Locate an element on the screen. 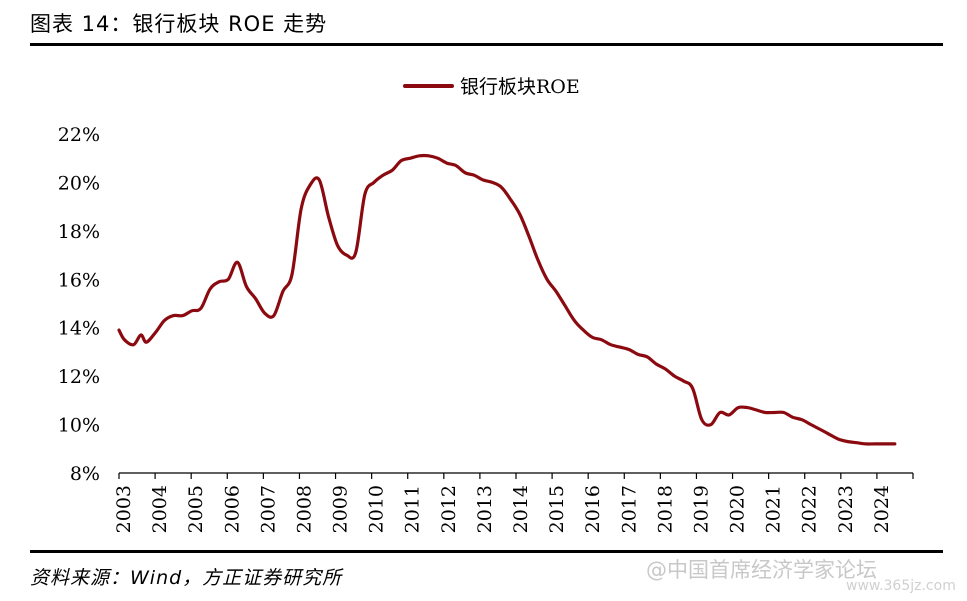 This screenshot has width=967, height=601. bottom-rule is located at coordinates (486, 551).